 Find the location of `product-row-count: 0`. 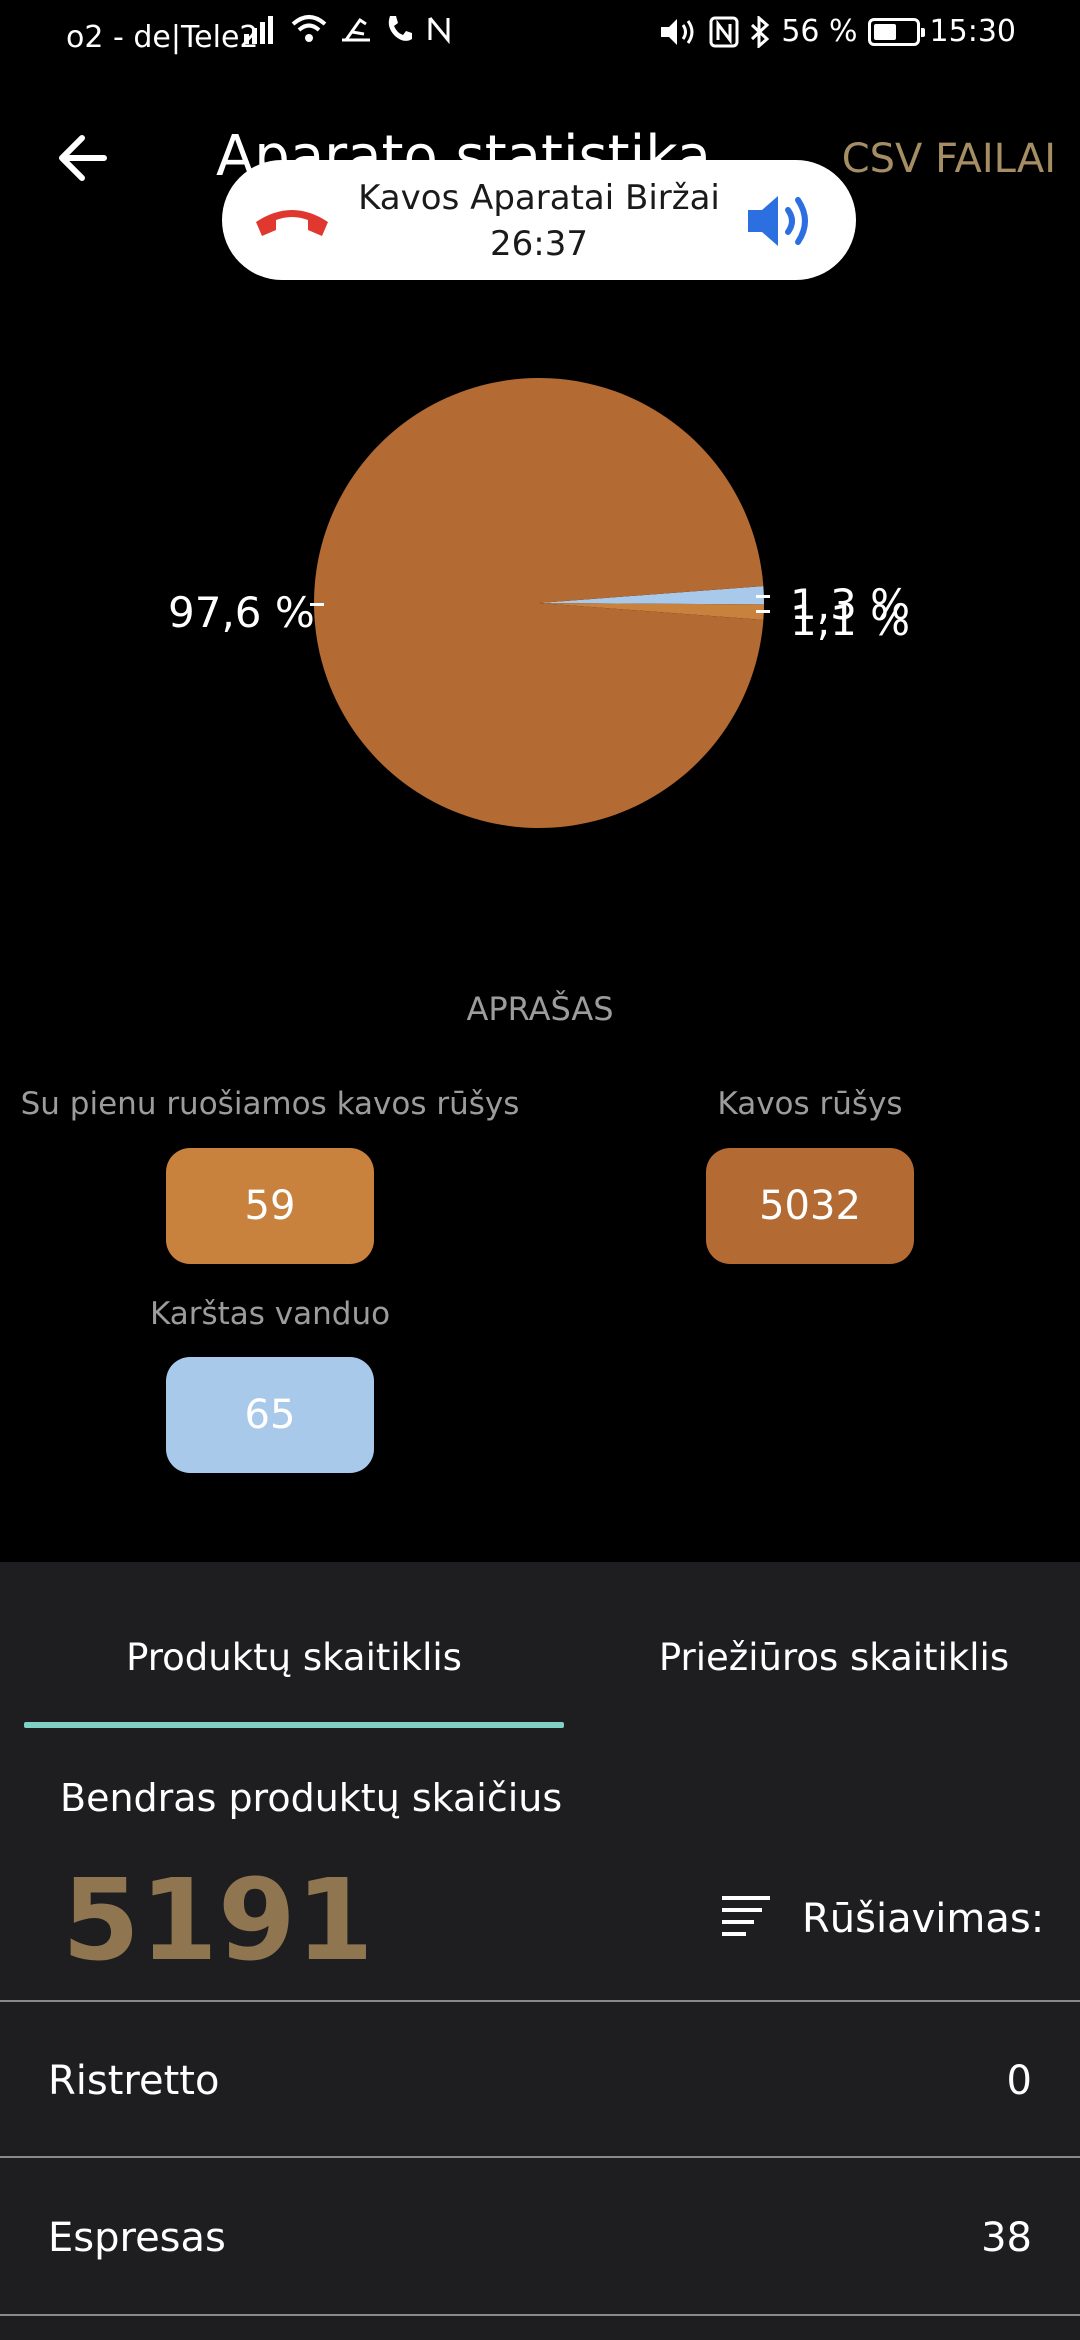

product-row-count: 0 is located at coordinates (1019, 2081).